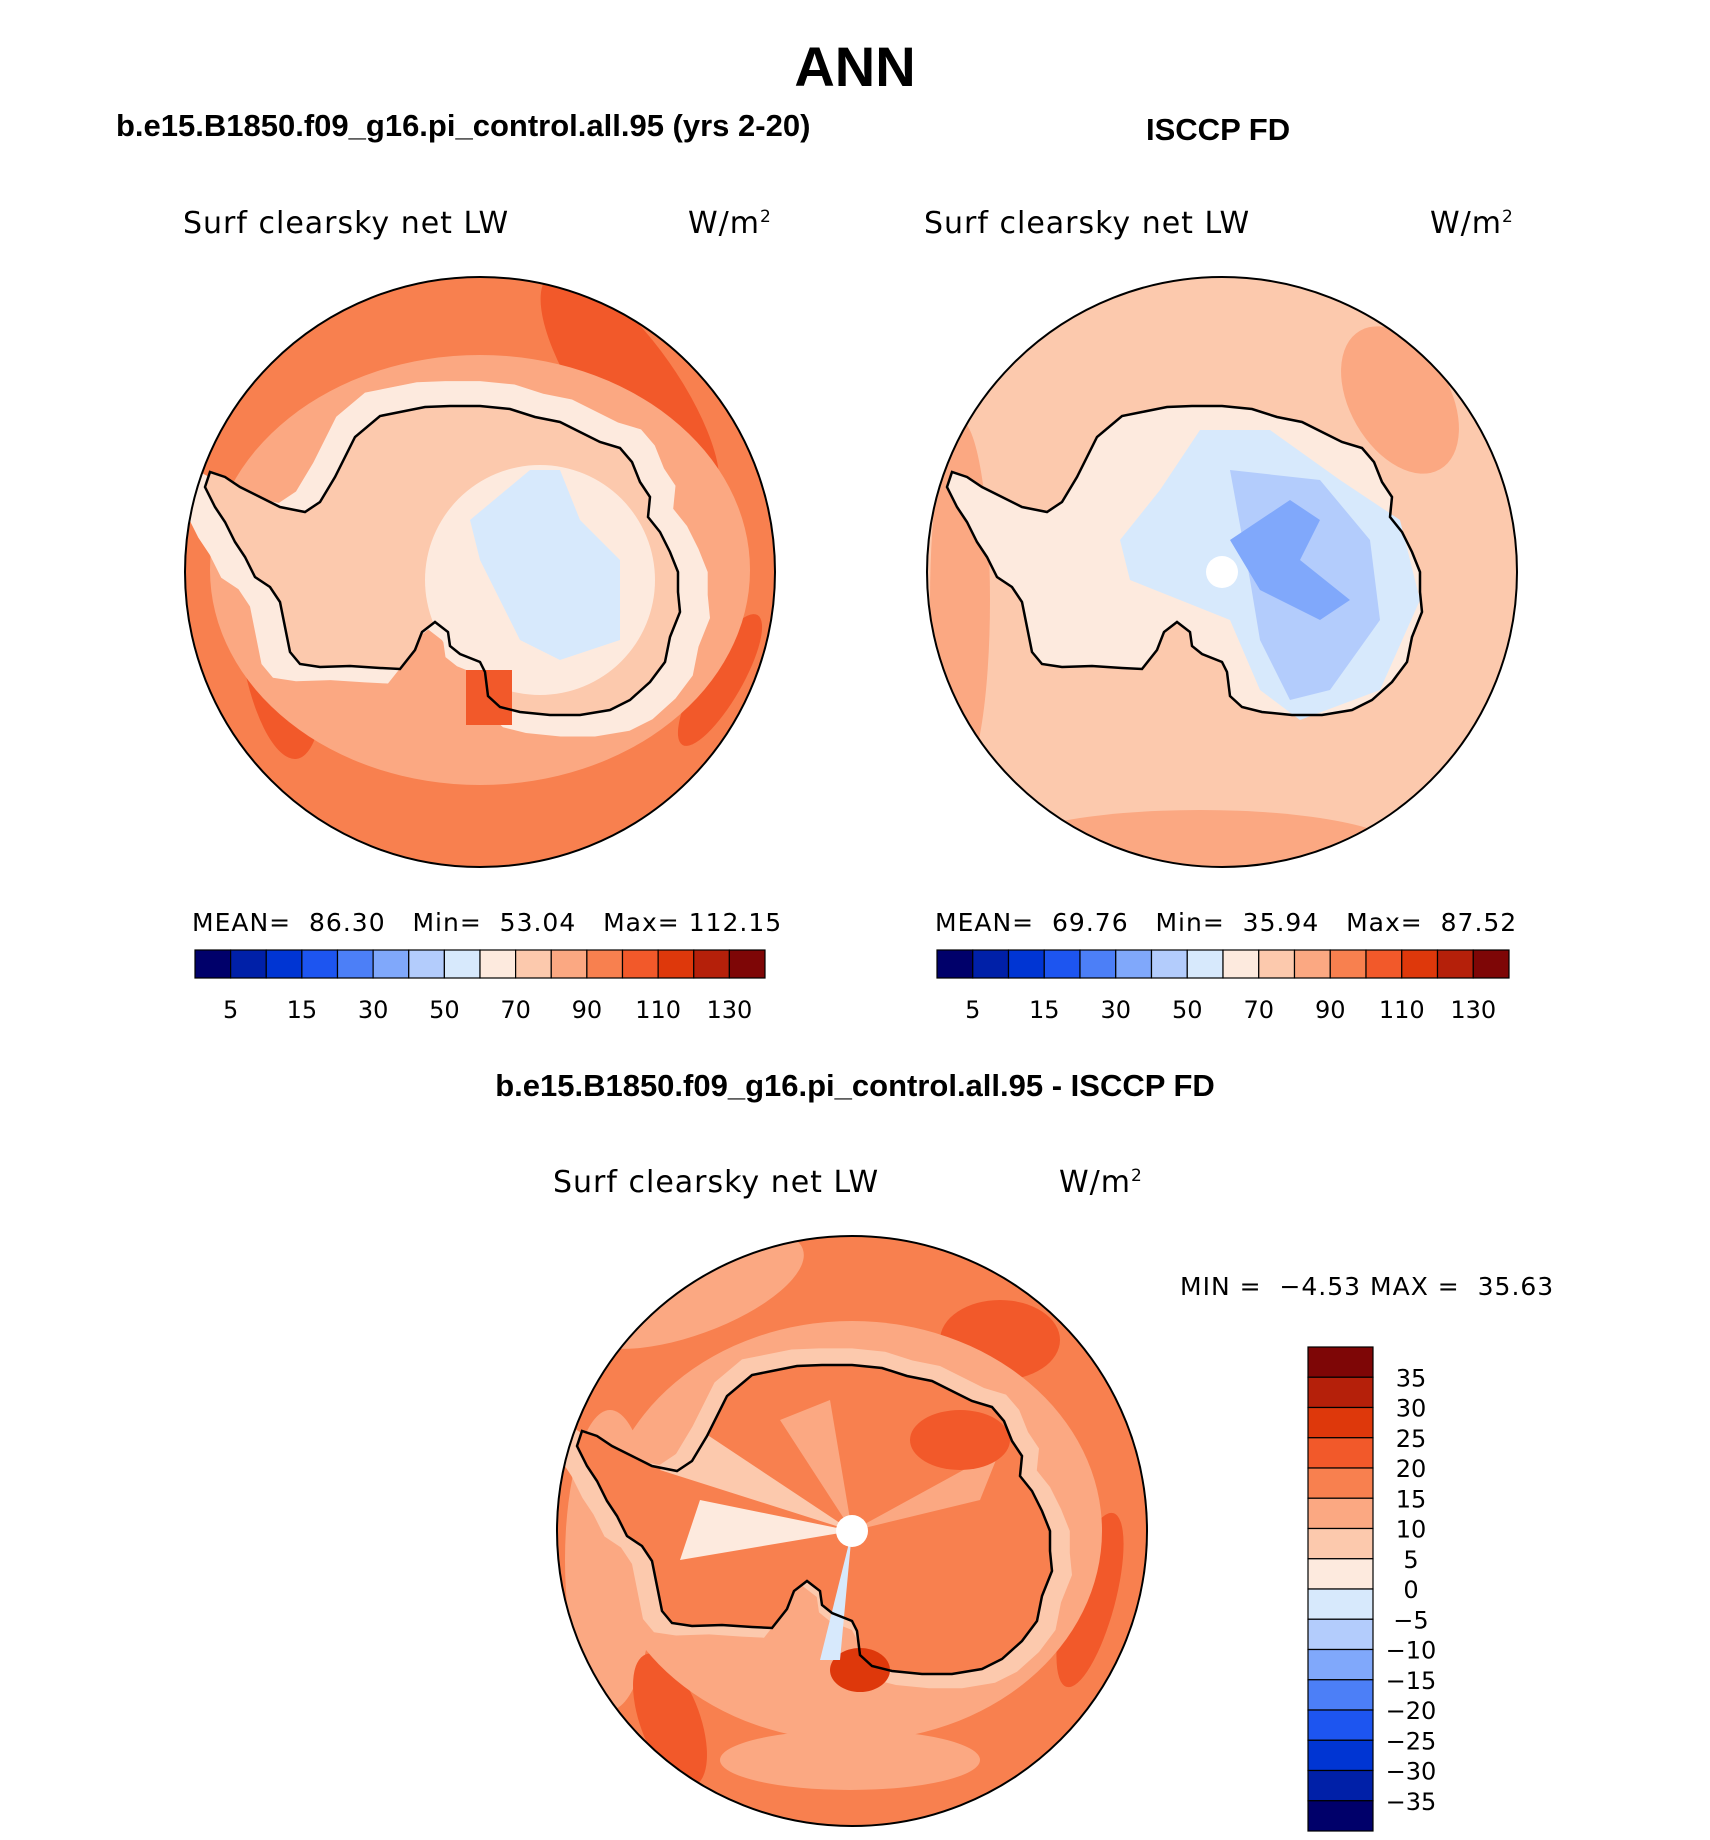 The image size is (1710, 1840). I want to click on colorbar-obs-tick-label: 50, so click(1187, 1010).